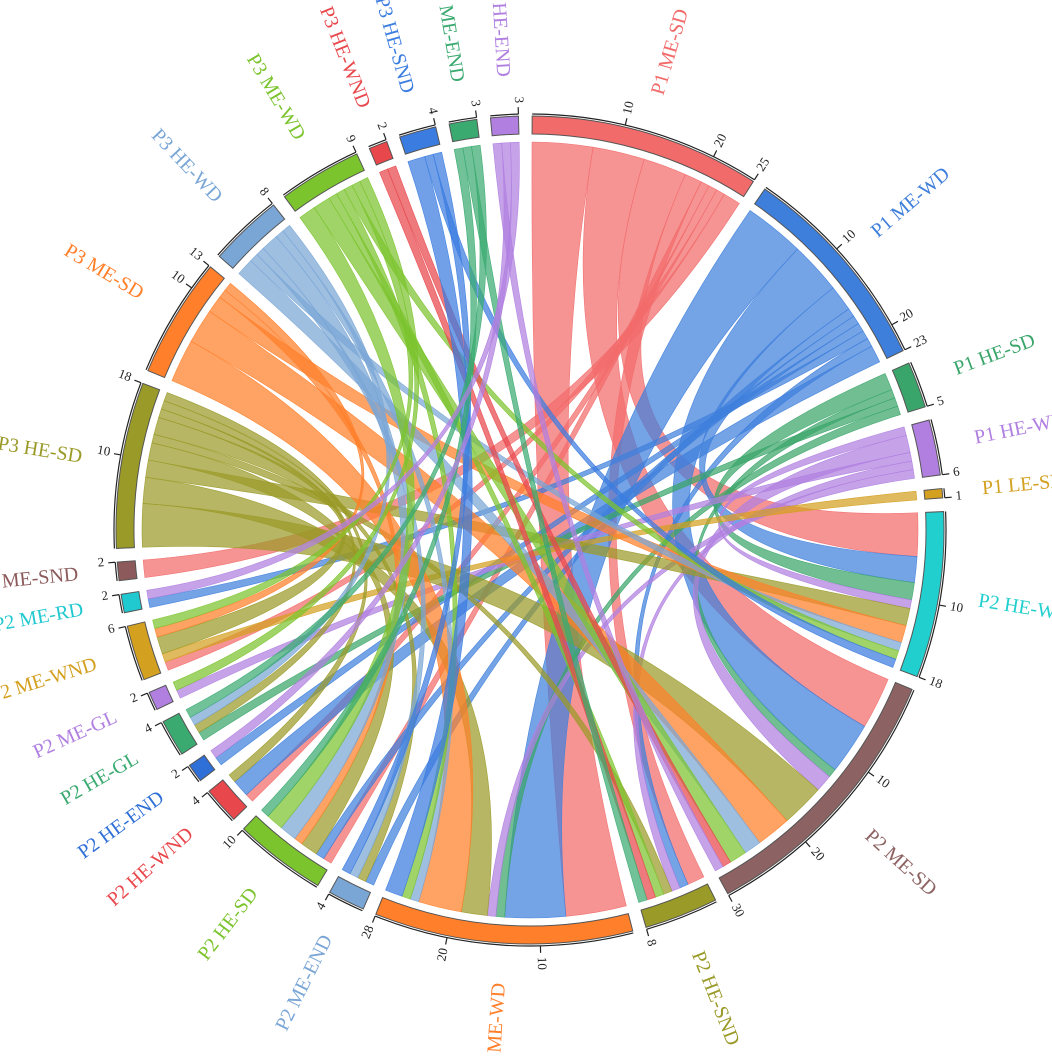  What do you see at coordinates (304, 982) in the screenshot?
I see `node-label: P2 ME-END` at bounding box center [304, 982].